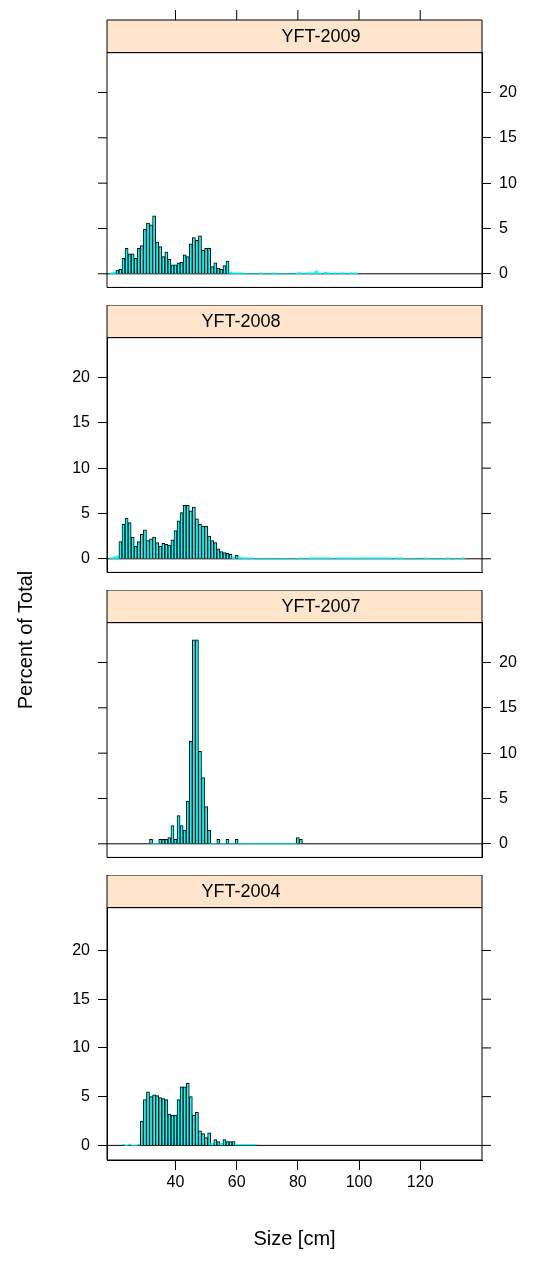 This screenshot has width=535, height=1262. What do you see at coordinates (359, 1182) in the screenshot?
I see `x-tick-label: 100` at bounding box center [359, 1182].